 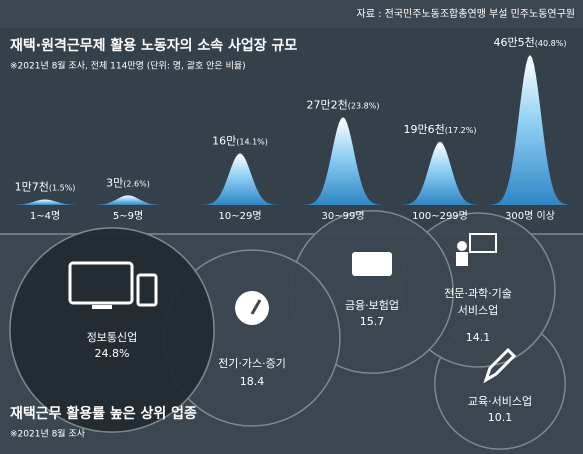 What do you see at coordinates (239, 216) in the screenshot?
I see `x-tick-label: 10~29명` at bounding box center [239, 216].